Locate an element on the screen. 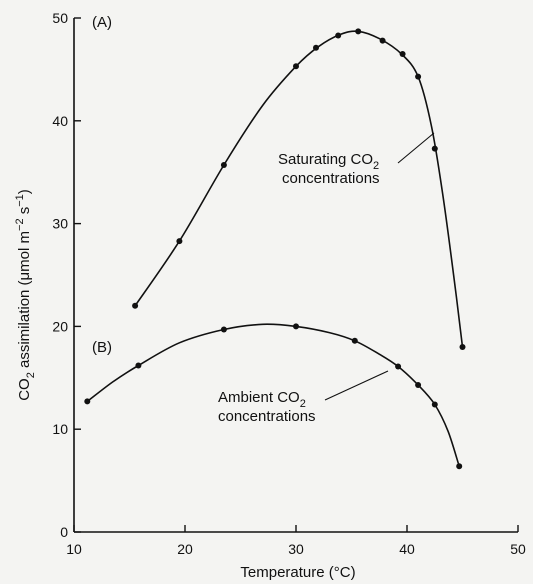  y-axis-label: CO2 assimilation (μmol m−2 s−1) is located at coordinates (25, 295).